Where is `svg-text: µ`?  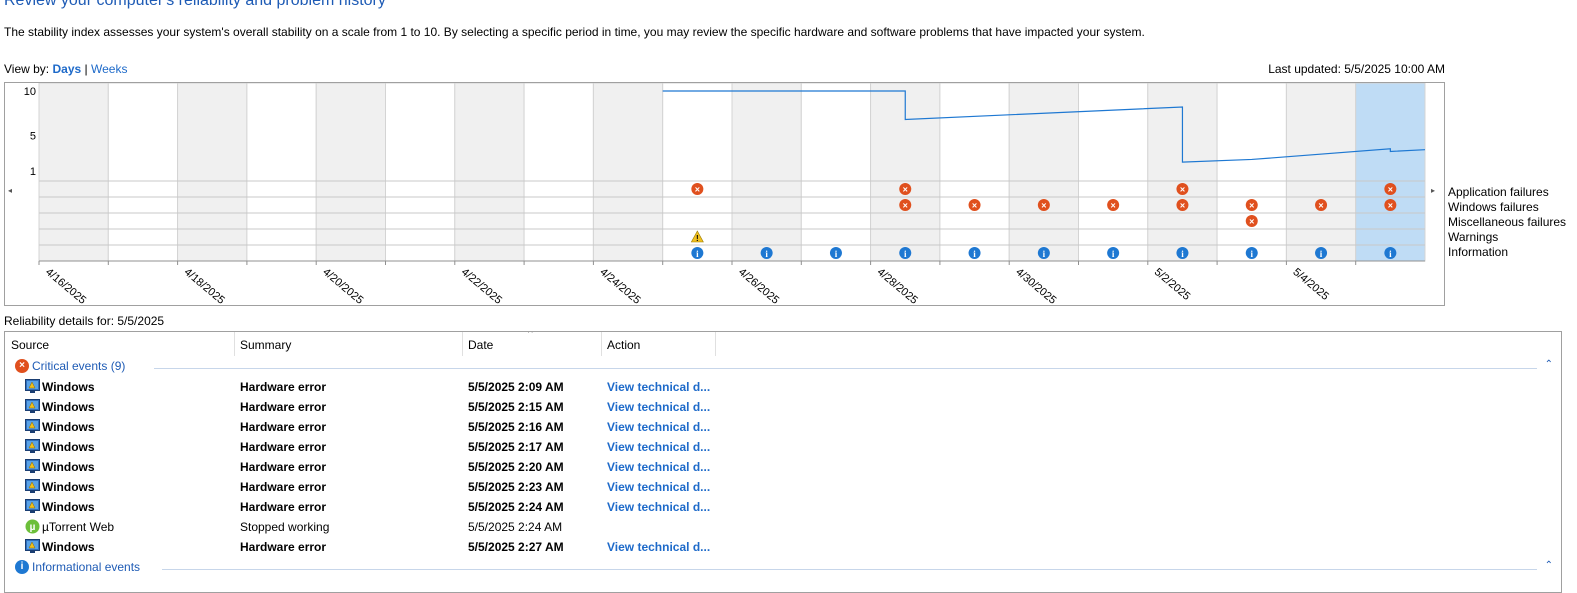
svg-text: µ is located at coordinates (33, 527).